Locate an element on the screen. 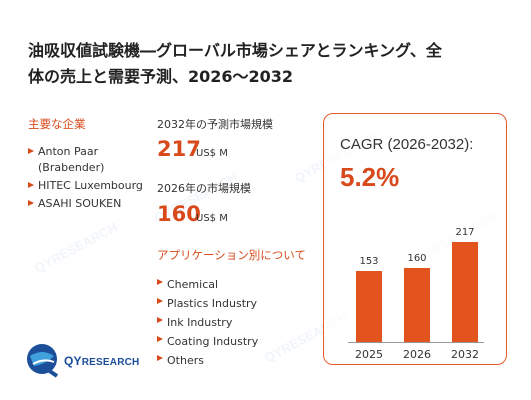  list-item: Ink Industry is located at coordinates (232, 322).